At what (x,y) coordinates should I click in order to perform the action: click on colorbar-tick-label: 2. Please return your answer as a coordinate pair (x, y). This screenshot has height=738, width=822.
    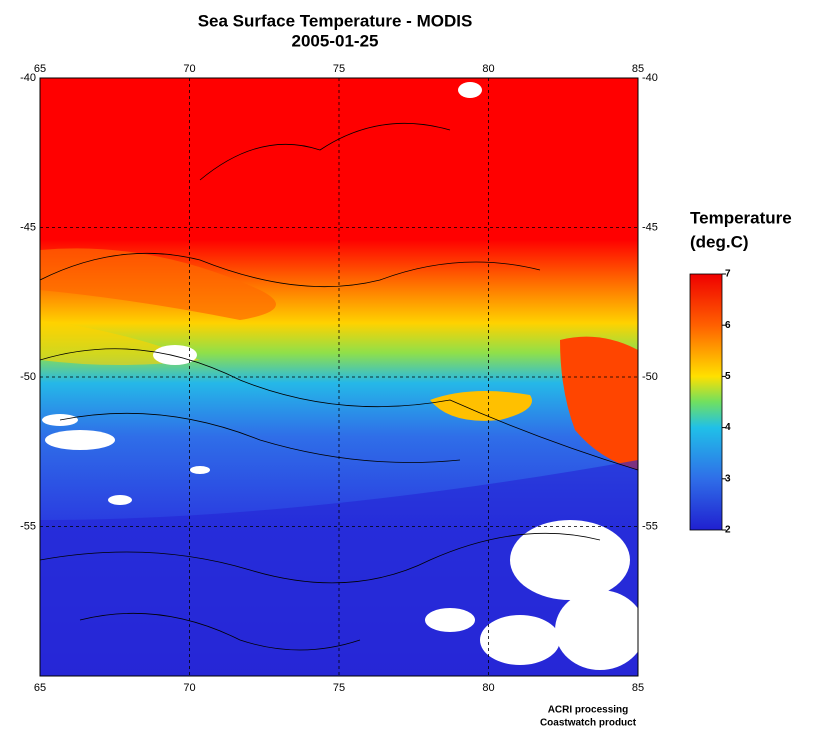
    Looking at the image, I should click on (728, 530).